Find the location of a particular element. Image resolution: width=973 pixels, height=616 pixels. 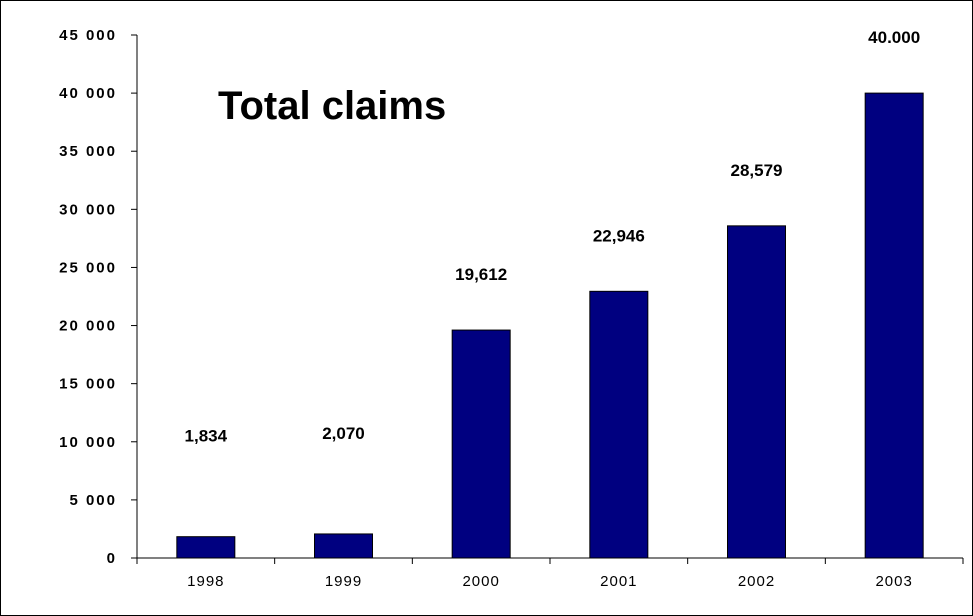

x-axis-ticks: 1998 1999 2000 2001 2002 2003 is located at coordinates (550, 574).